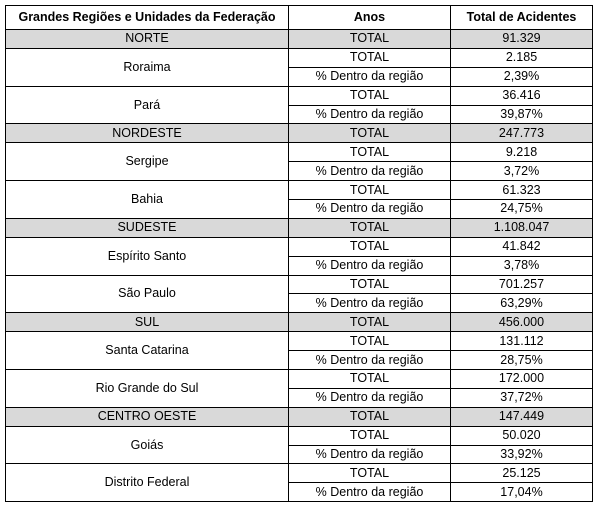 The height and width of the screenshot is (509, 598). What do you see at coordinates (521, 152) in the screenshot?
I see `row-value: 9.218` at bounding box center [521, 152].